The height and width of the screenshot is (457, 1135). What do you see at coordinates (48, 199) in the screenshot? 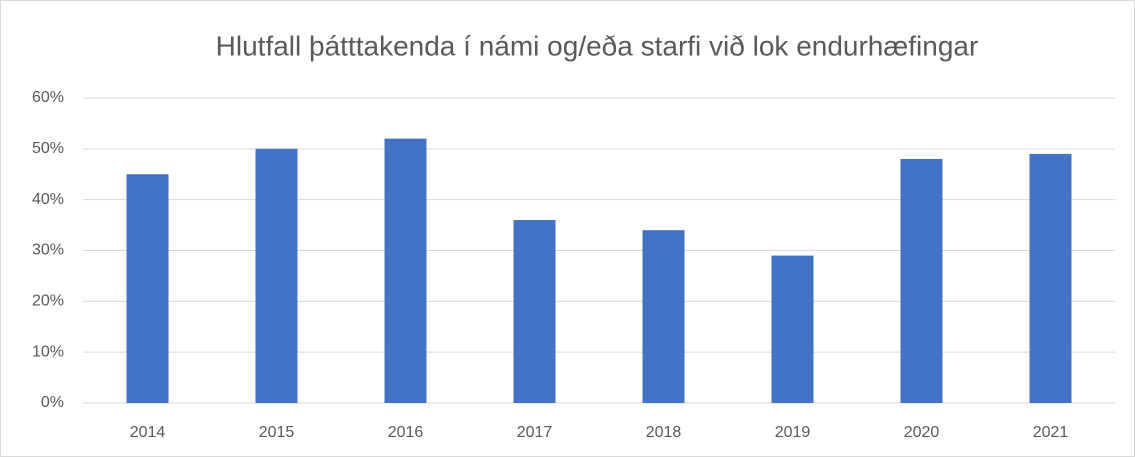
I see `y-tick-label: 40%` at bounding box center [48, 199].